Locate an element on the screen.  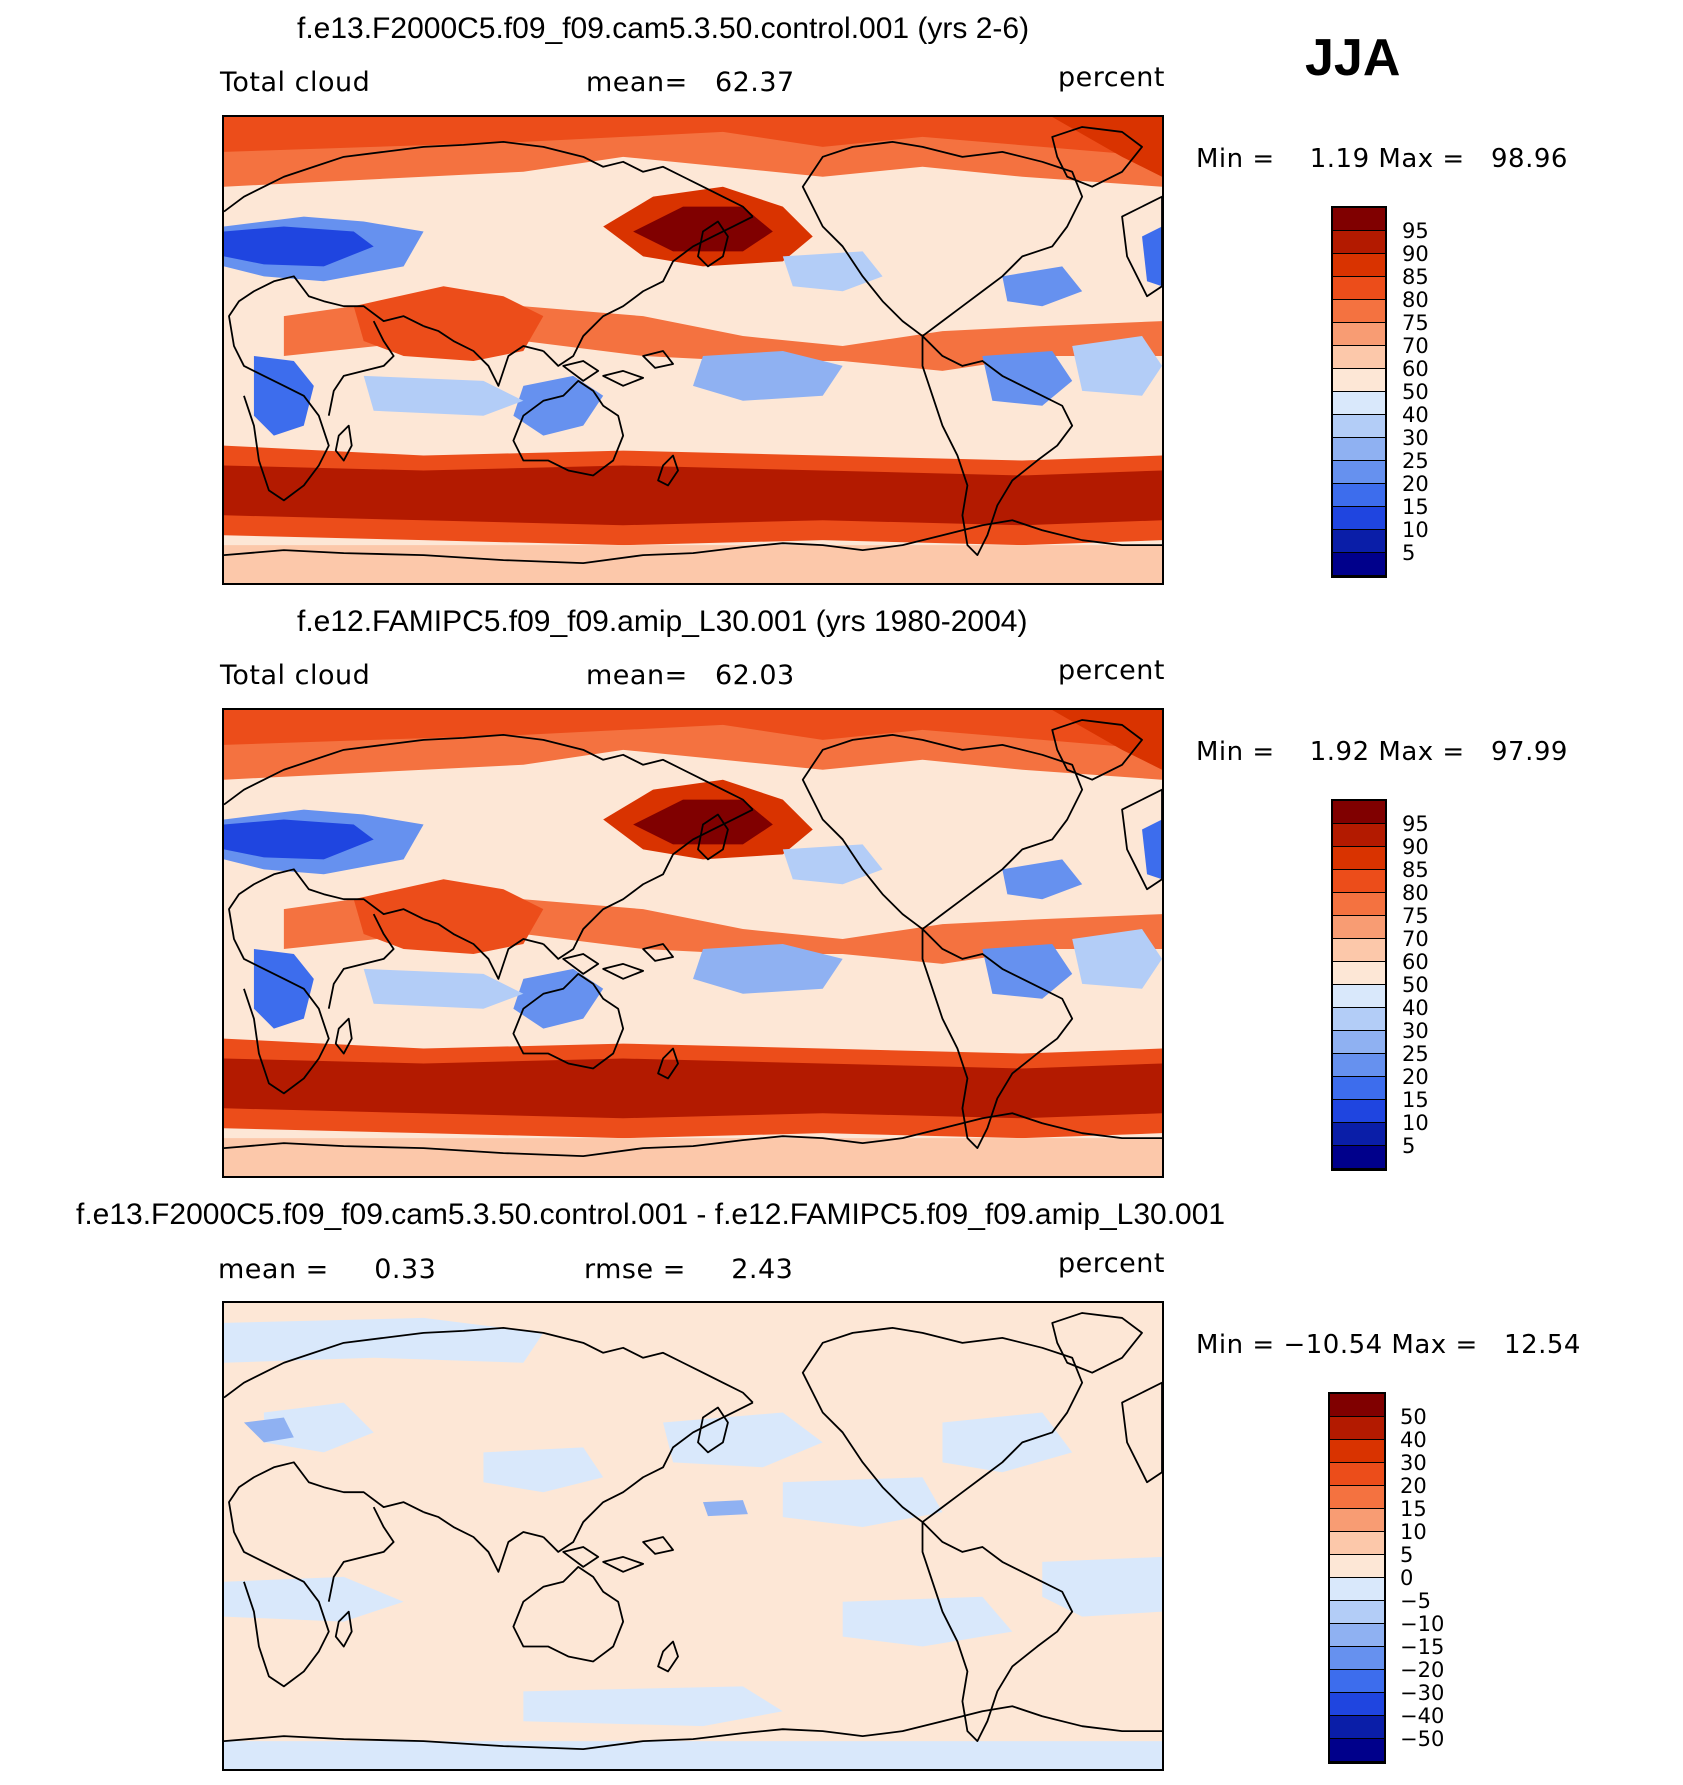
cloud-map is located at coordinates (693, 350).